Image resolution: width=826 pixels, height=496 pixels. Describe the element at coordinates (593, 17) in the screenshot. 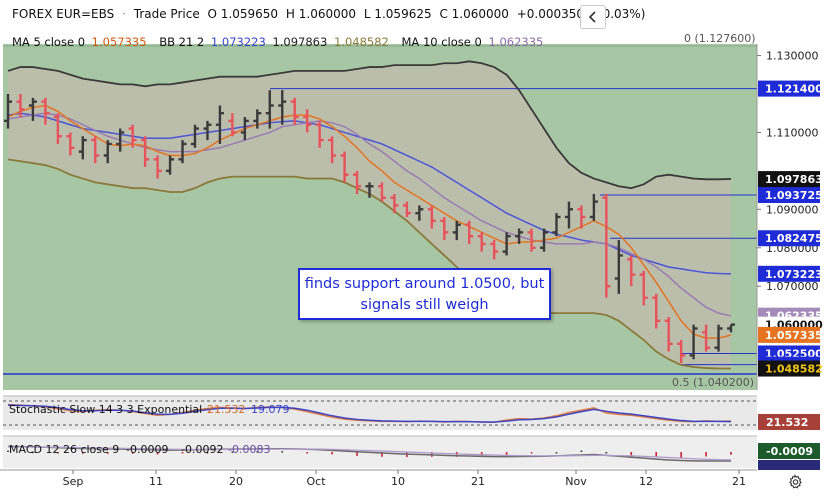

I see `collapse-button` at that location.